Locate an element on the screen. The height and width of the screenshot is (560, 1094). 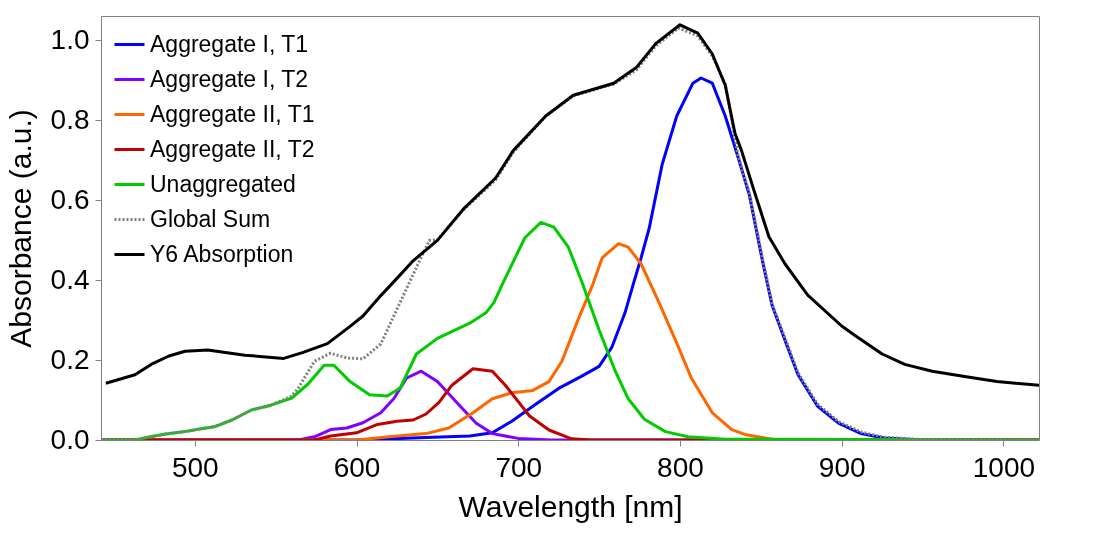
legend-label: Global Sum is located at coordinates (210, 218).